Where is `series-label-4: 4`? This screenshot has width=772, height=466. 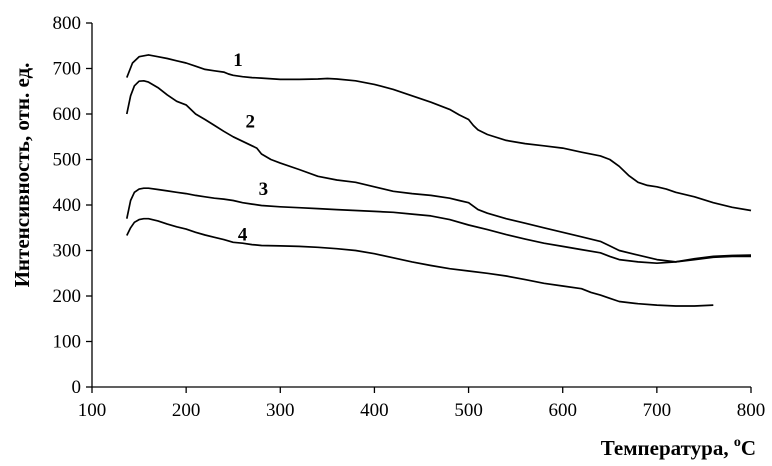 series-label-4: 4 is located at coordinates (243, 234).